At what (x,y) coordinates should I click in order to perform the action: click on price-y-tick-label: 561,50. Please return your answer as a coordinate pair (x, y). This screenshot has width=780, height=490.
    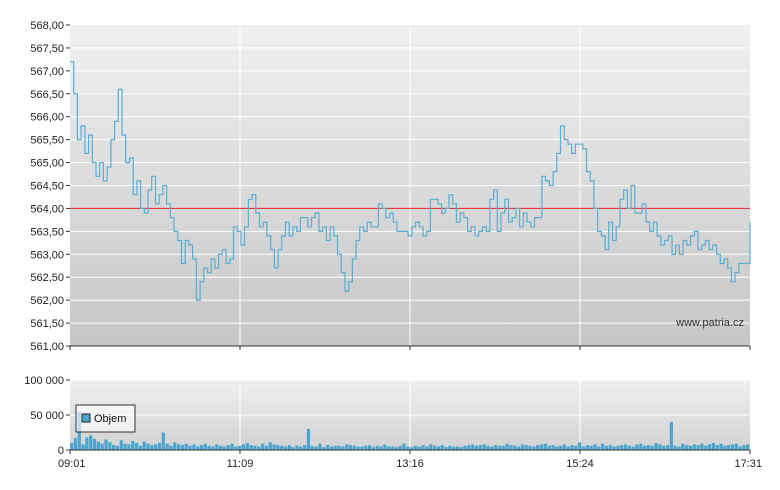
    Looking at the image, I should click on (47, 324).